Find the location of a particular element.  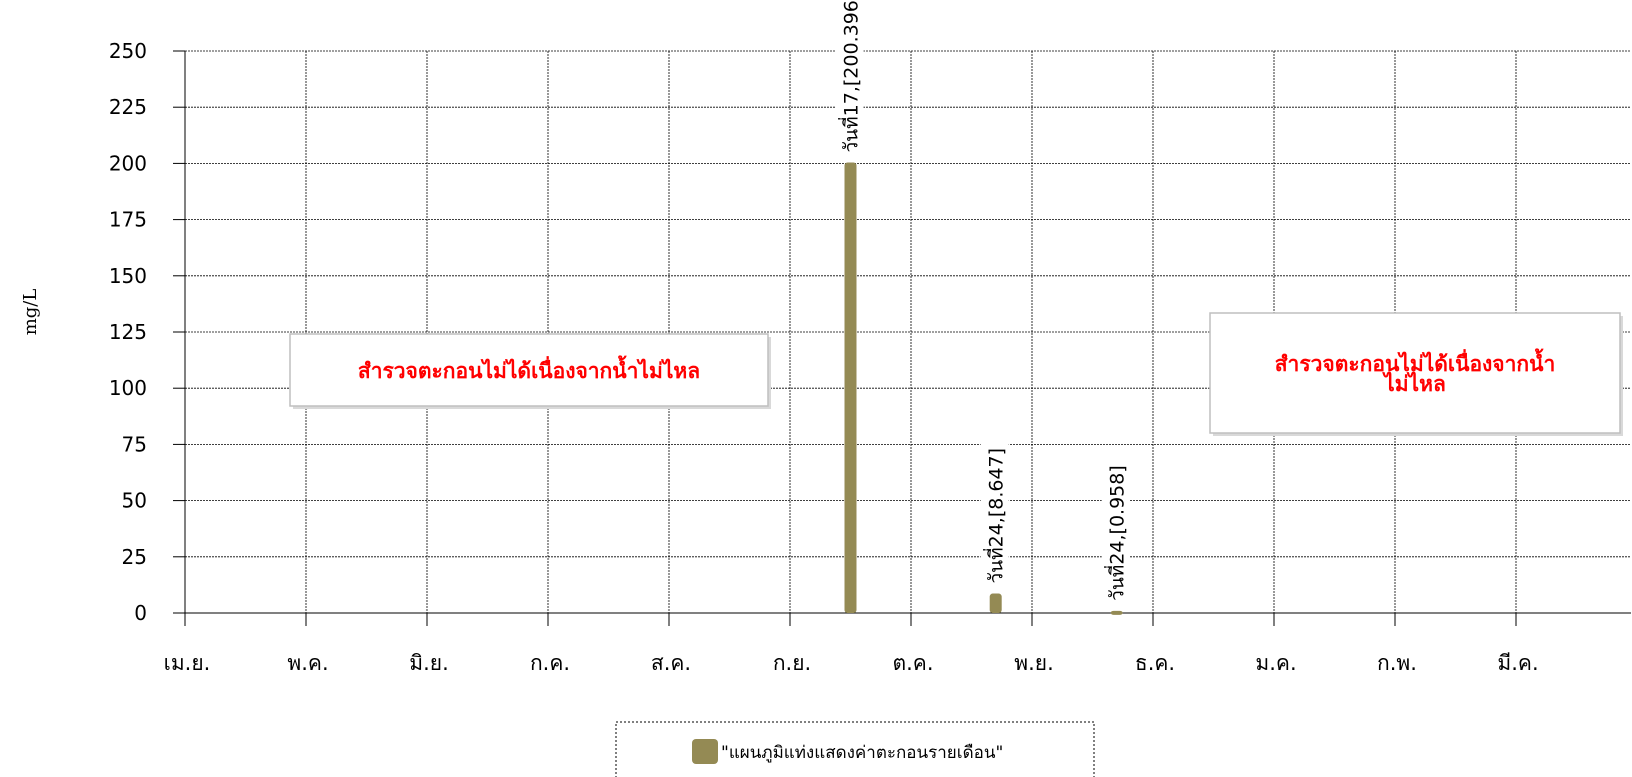

x-tick-label: ก.ย. is located at coordinates (792, 663).